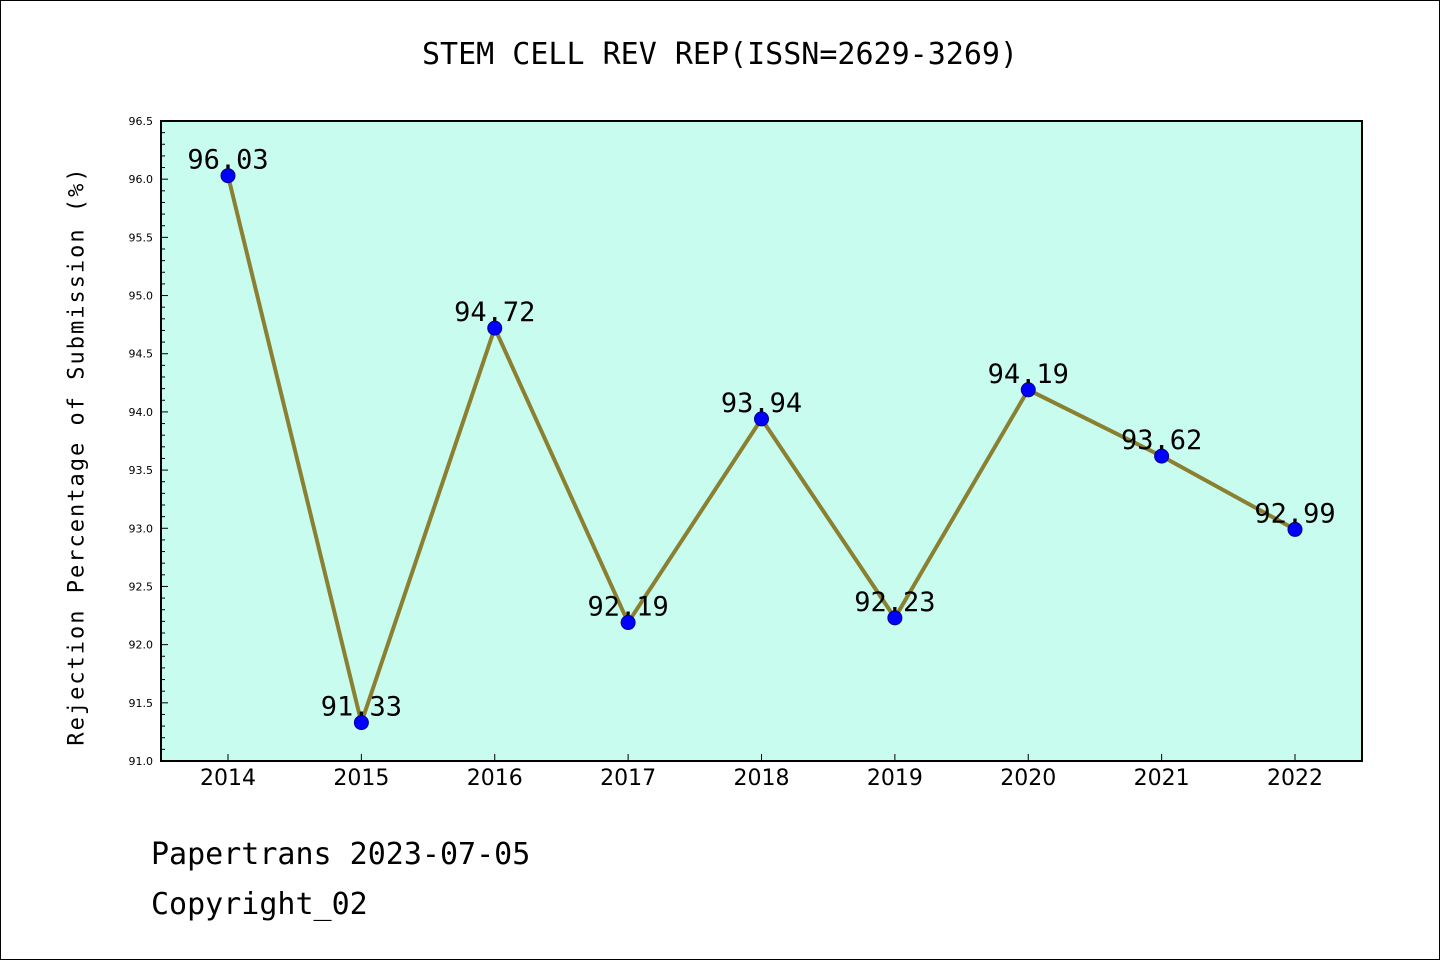 This screenshot has height=960, width=1440. Describe the element at coordinates (495, 778) in the screenshot. I see `x-tick-label: 2016` at that location.